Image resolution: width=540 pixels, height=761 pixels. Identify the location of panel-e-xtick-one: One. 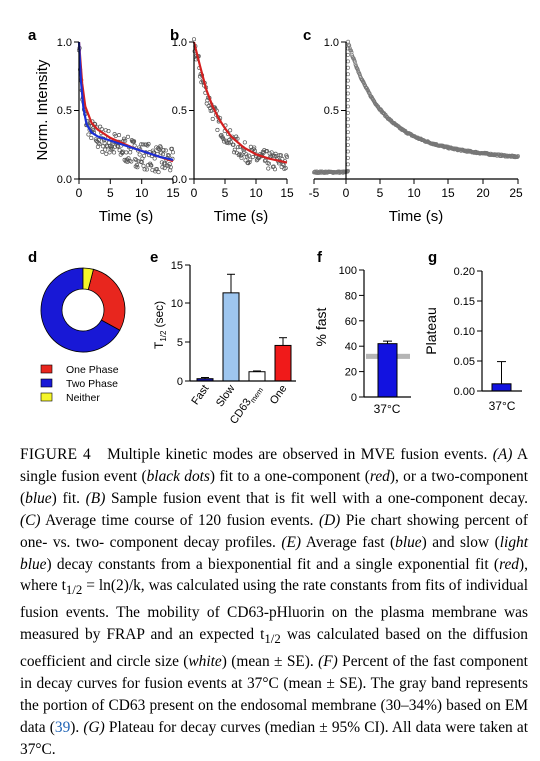
(279, 395).